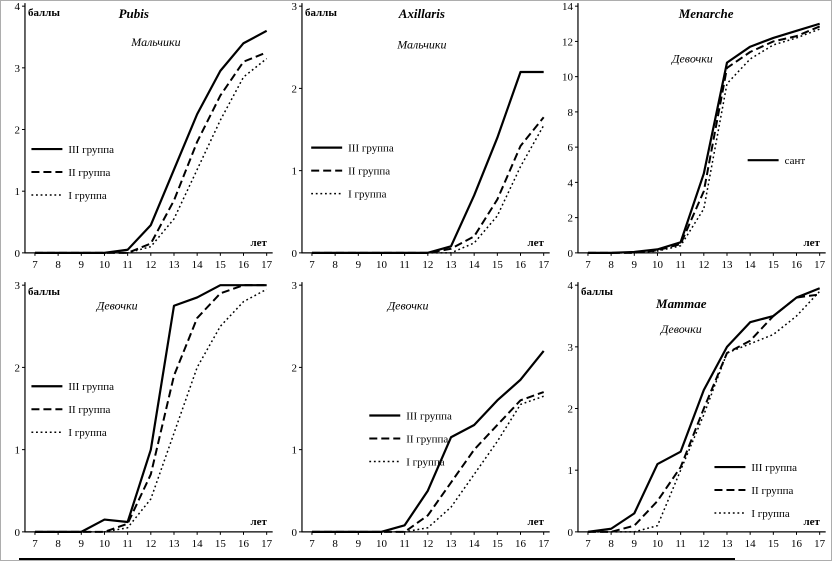 The width and height of the screenshot is (832, 561). I want to click on chart-subtitle: Девочки, so click(117, 305).